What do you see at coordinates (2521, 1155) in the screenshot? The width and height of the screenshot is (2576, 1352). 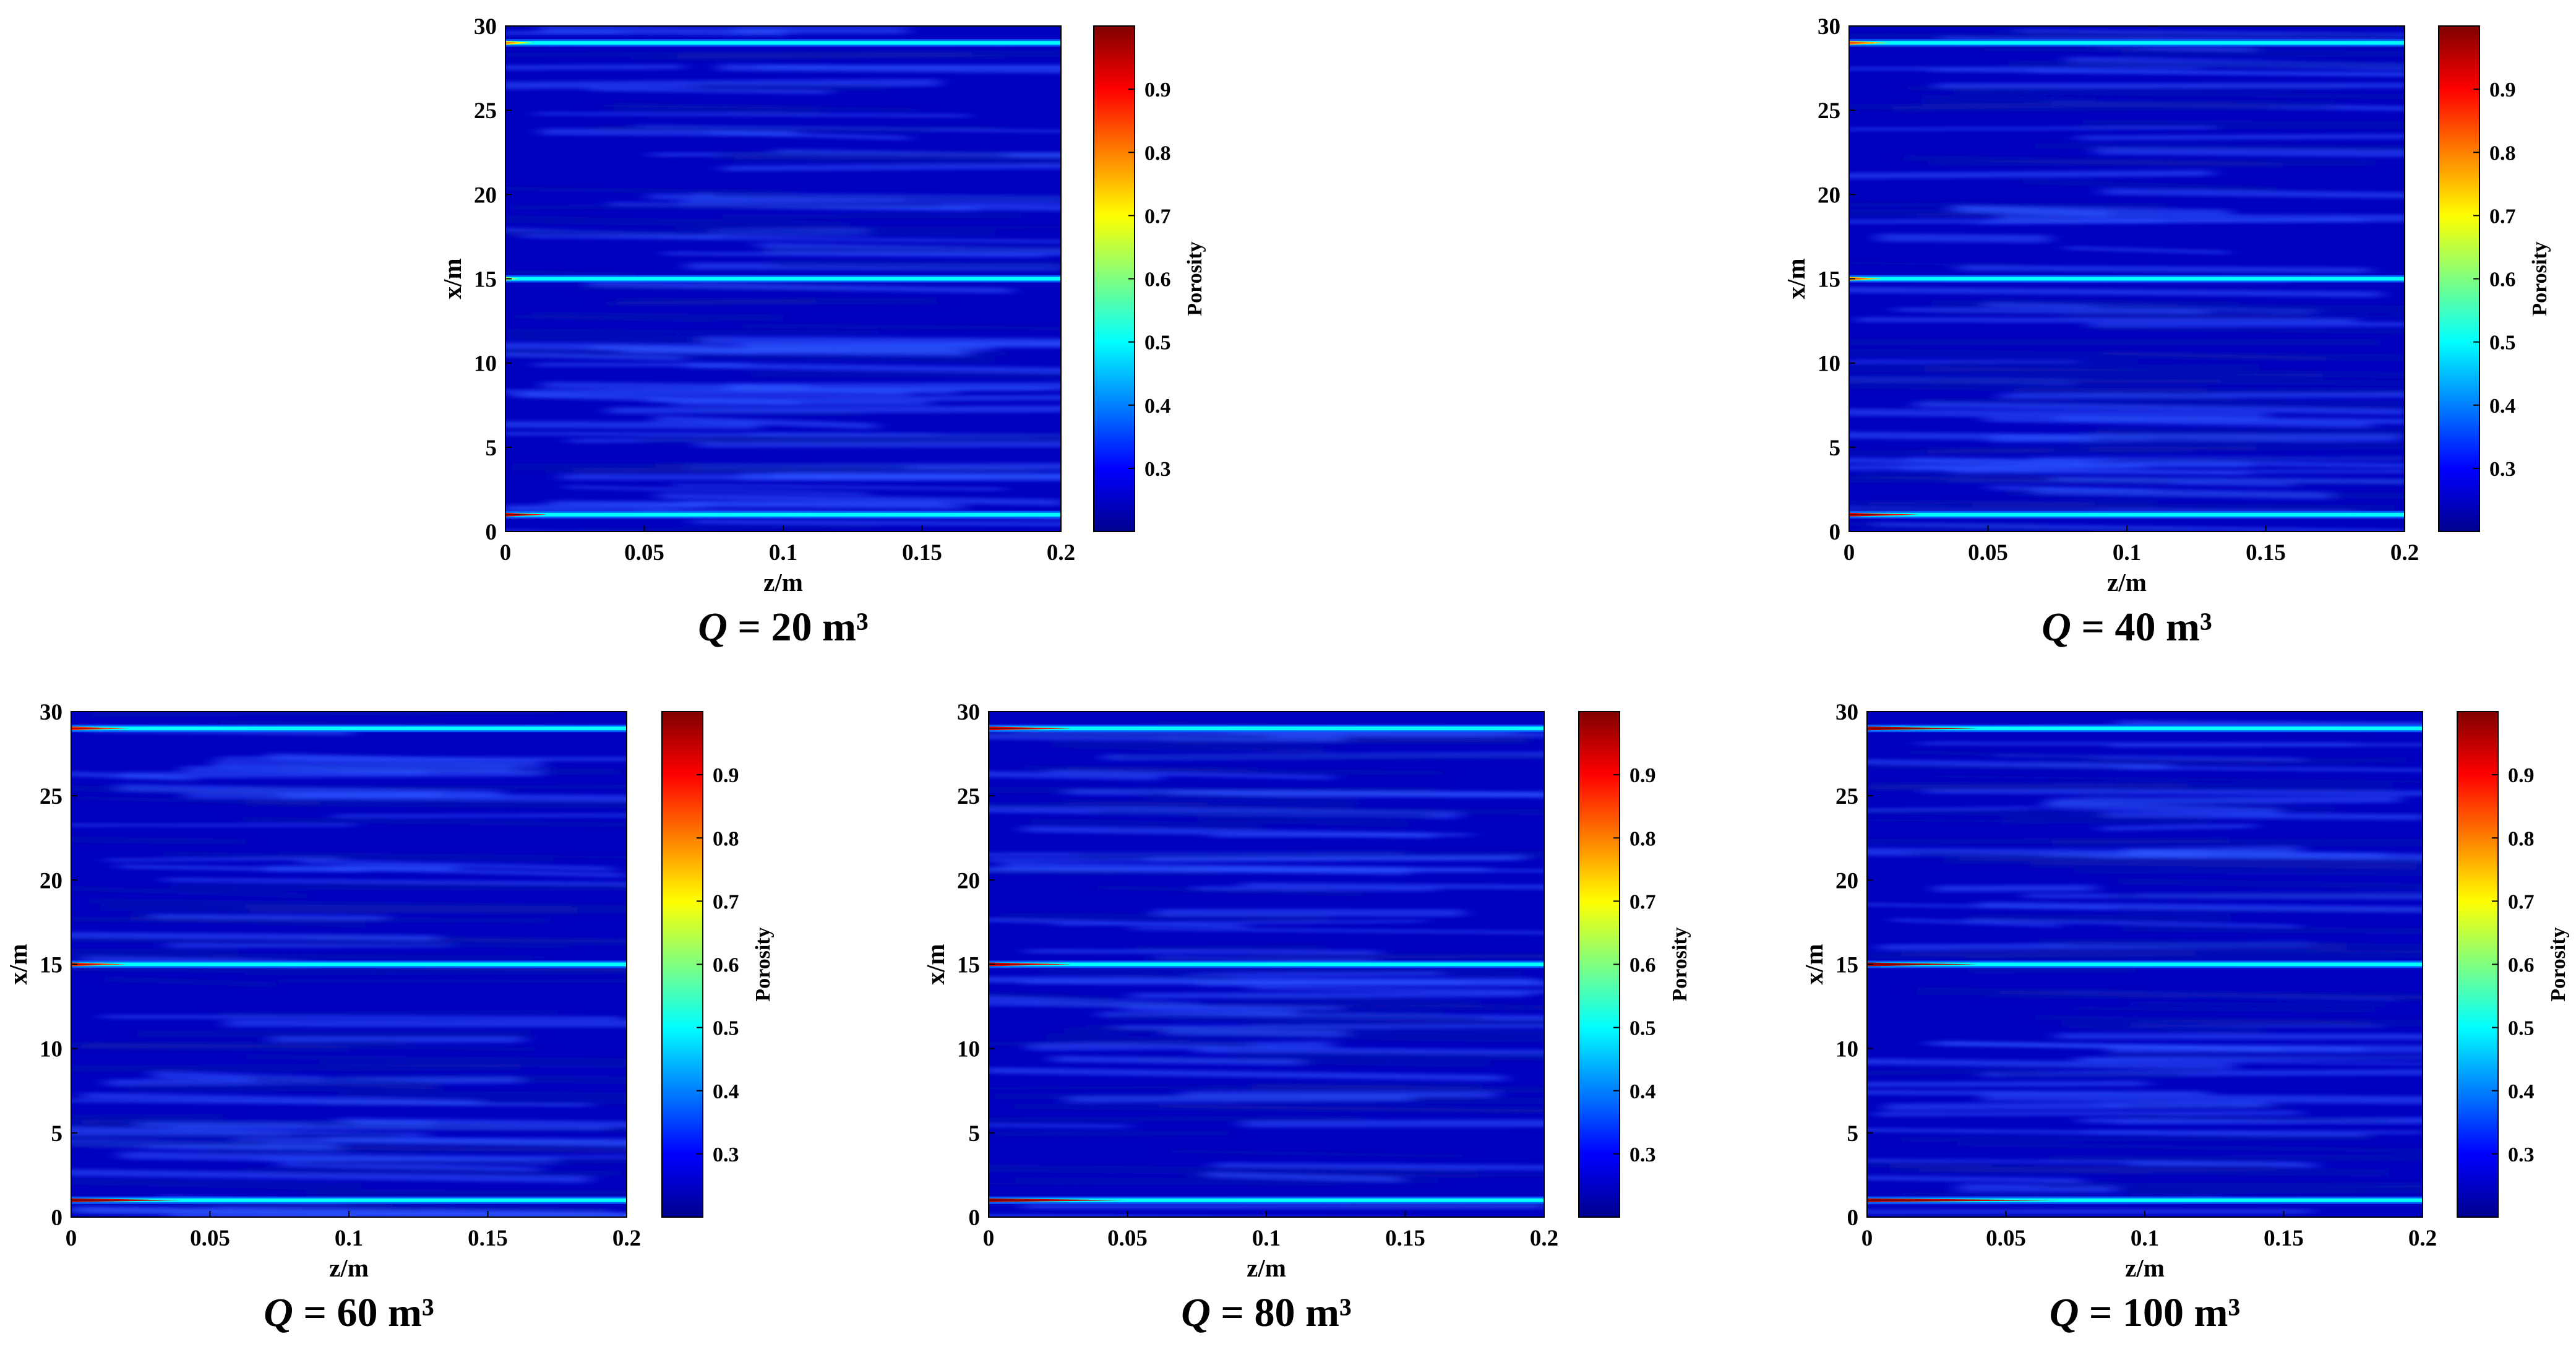 I see `colorbar-tick-label: 0.3` at bounding box center [2521, 1155].